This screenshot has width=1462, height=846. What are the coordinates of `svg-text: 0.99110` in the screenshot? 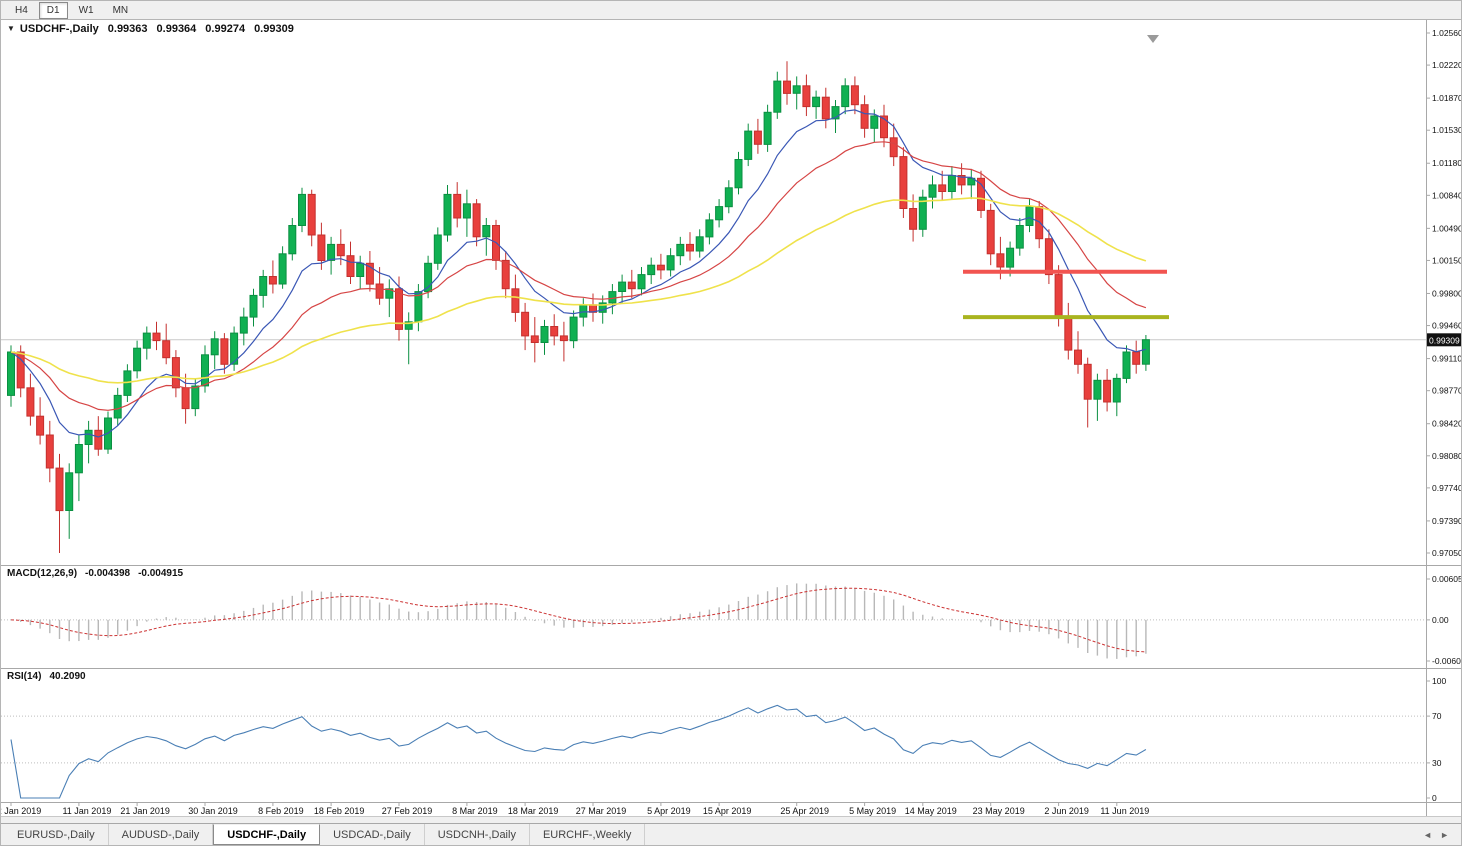 It's located at (1447, 359).